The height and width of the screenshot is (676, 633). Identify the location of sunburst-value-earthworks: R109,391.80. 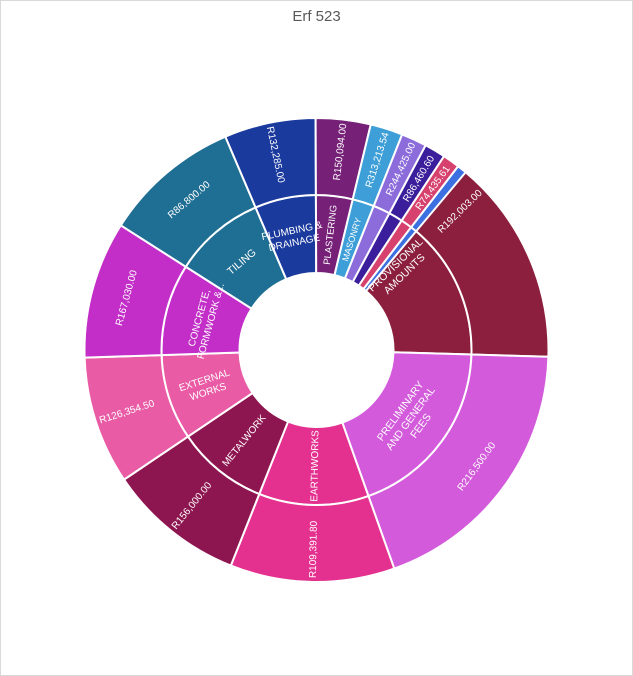
(314, 549).